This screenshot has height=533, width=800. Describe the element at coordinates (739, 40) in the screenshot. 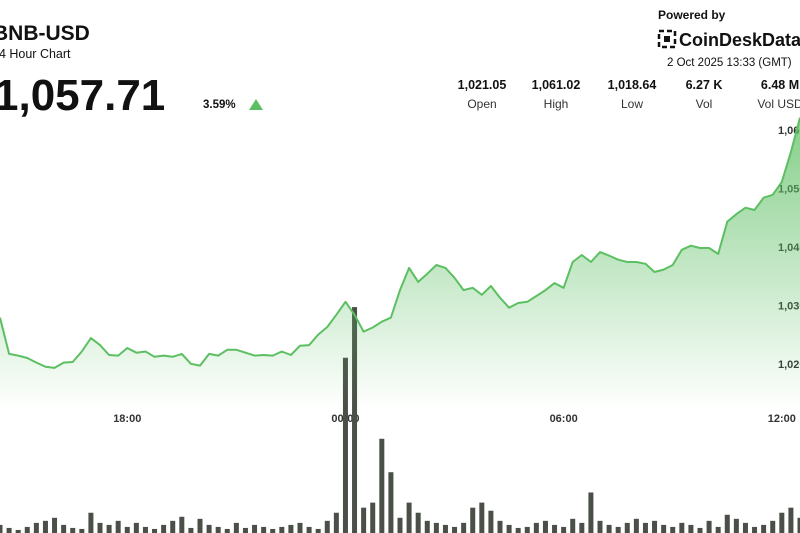

I see `brand: CoinDeskData` at that location.